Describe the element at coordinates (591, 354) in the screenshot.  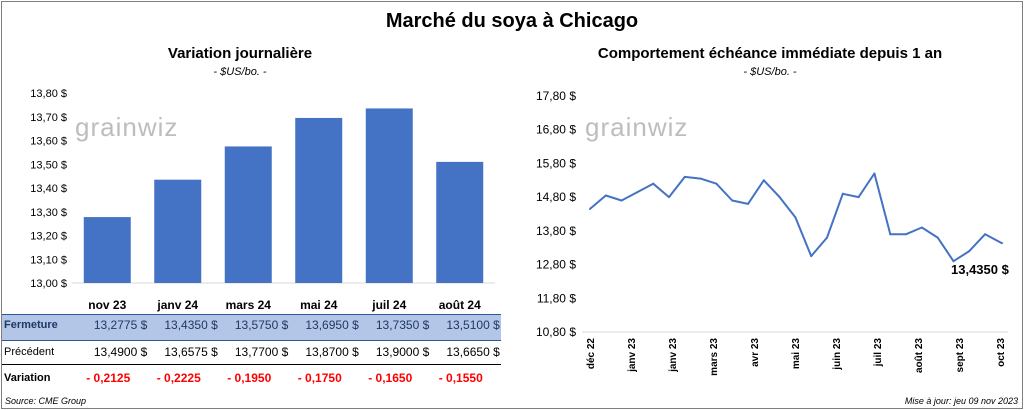
I see `right-xtick-label: déc 22` at that location.